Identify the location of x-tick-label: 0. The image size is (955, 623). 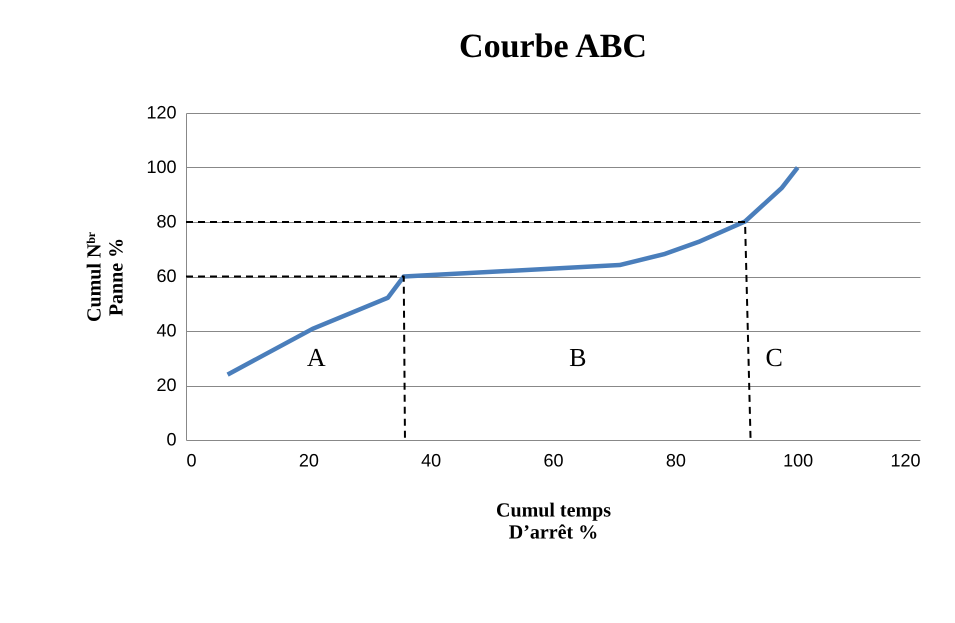
(191, 460).